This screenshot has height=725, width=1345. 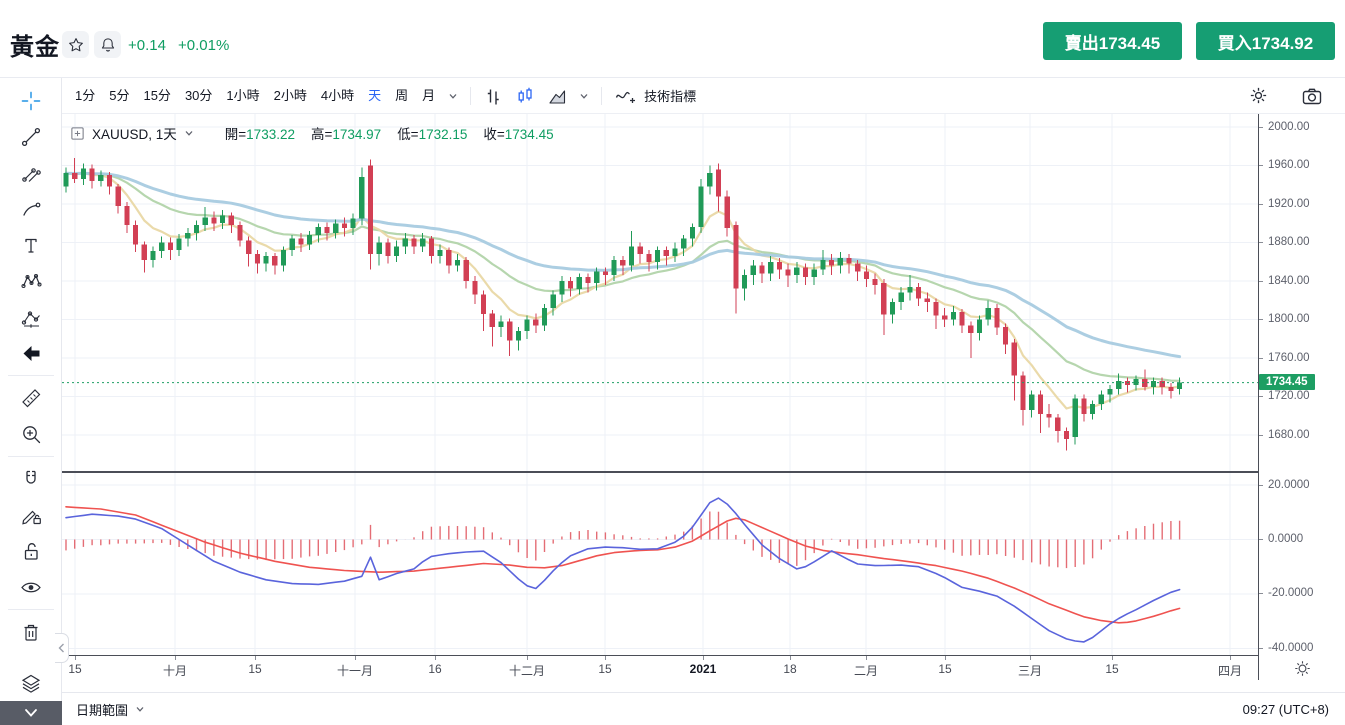 I want to click on clock-label: 09:27 (UTC+8), so click(x=1285, y=709).